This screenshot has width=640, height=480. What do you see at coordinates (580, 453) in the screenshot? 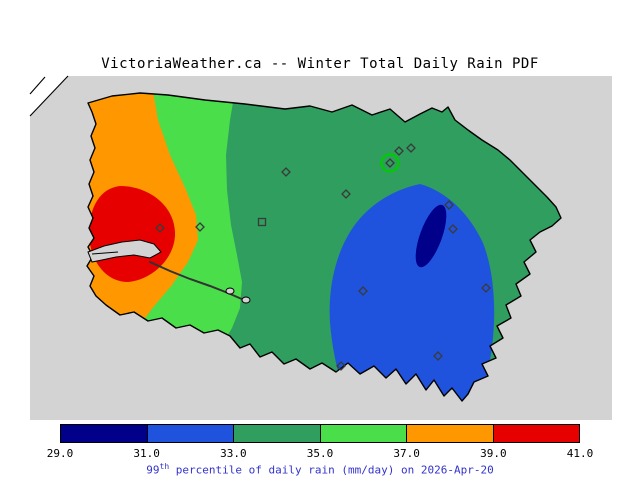
I see `colorbar-tick-label: 41.0` at bounding box center [580, 453].